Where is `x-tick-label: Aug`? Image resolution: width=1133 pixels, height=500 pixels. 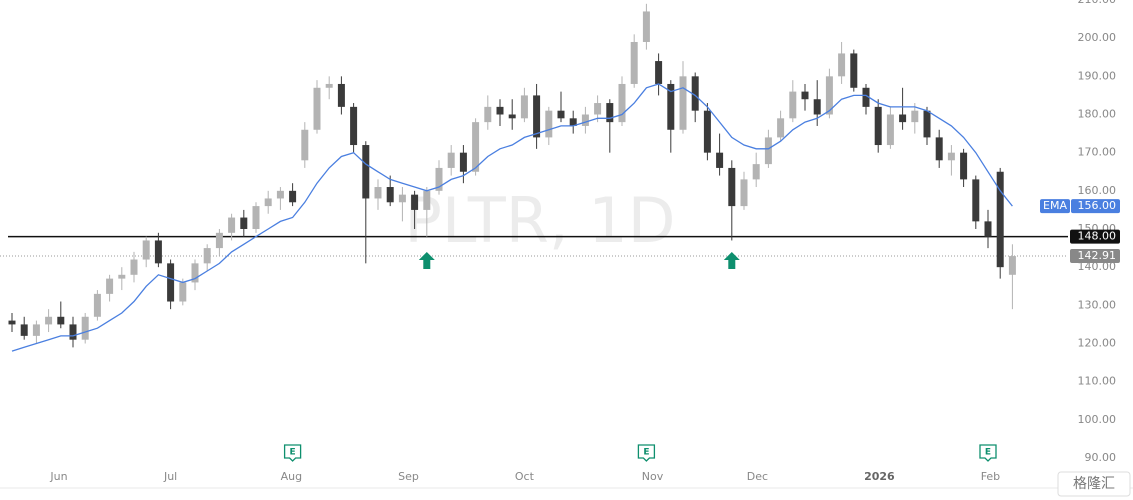 x-tick-label: Aug is located at coordinates (291, 476).